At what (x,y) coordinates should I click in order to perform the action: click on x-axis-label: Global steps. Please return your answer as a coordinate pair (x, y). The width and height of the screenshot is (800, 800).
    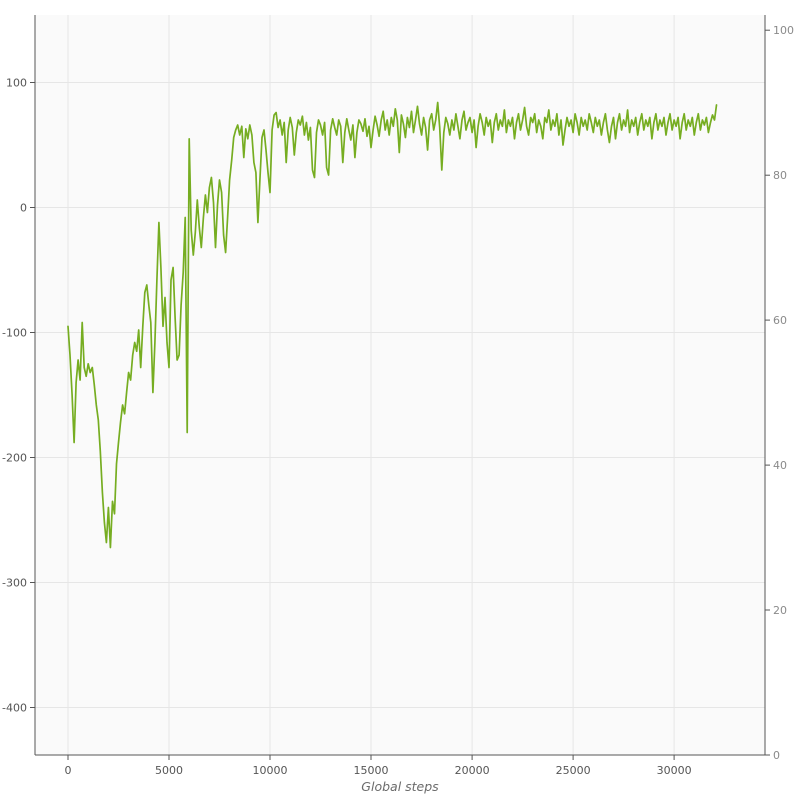
    Looking at the image, I should click on (400, 786).